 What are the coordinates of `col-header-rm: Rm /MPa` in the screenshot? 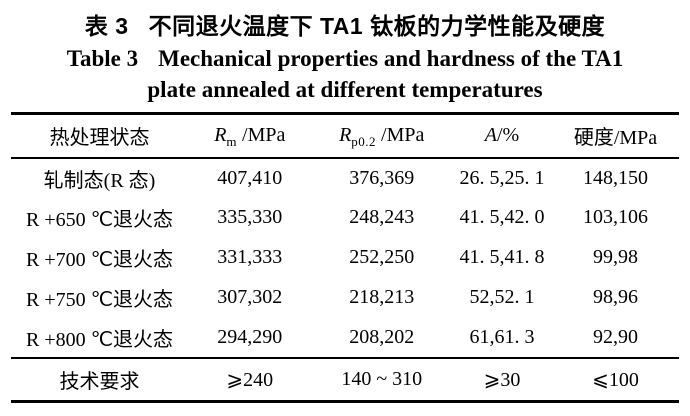 It's located at (250, 136).